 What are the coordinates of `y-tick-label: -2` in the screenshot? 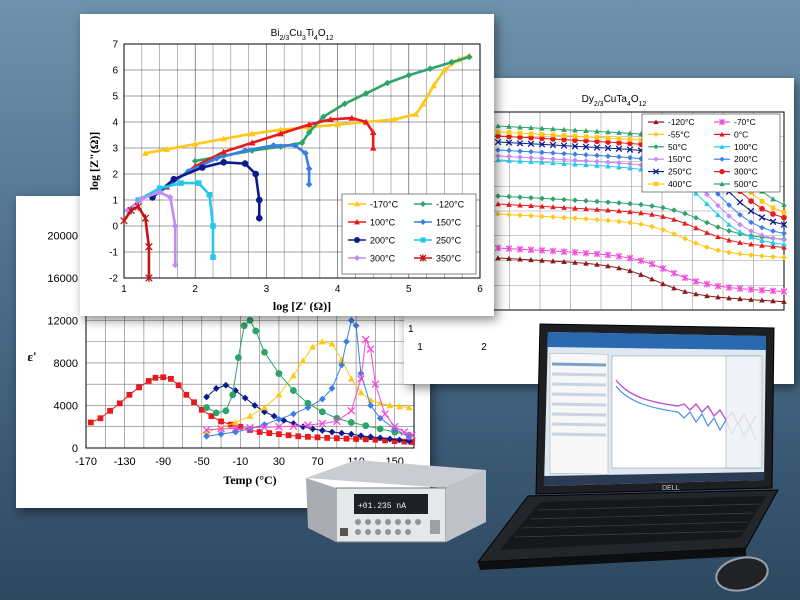 It's located at (113, 279).